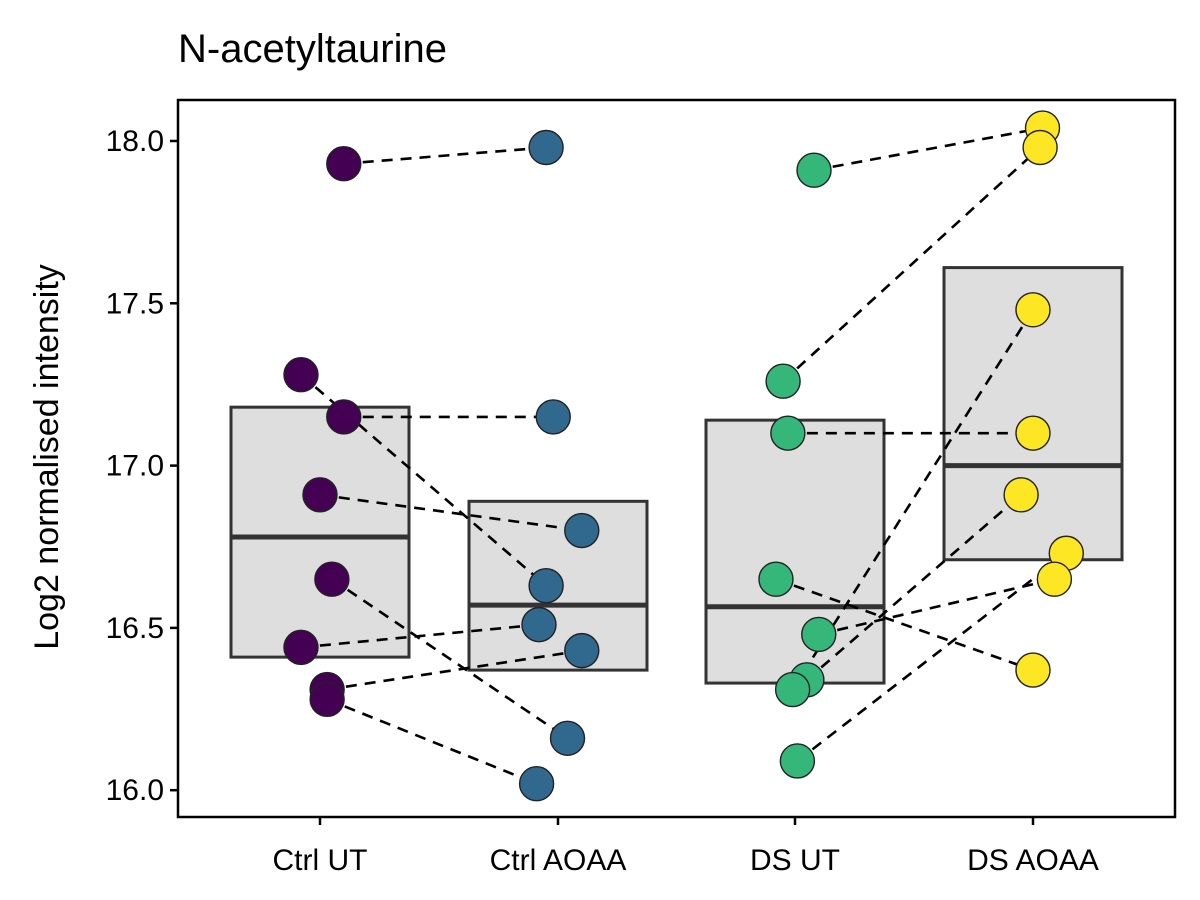 Image resolution: width=1200 pixels, height=900 pixels. I want to click on y-tick-label-3: 17.5, so click(135, 303).